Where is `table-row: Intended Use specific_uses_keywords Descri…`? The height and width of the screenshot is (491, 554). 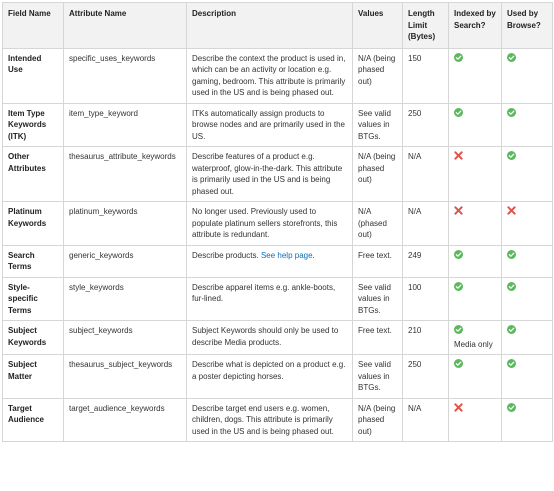
table-row: Intended Use specific_uses_keywords Descri… is located at coordinates (277, 75).